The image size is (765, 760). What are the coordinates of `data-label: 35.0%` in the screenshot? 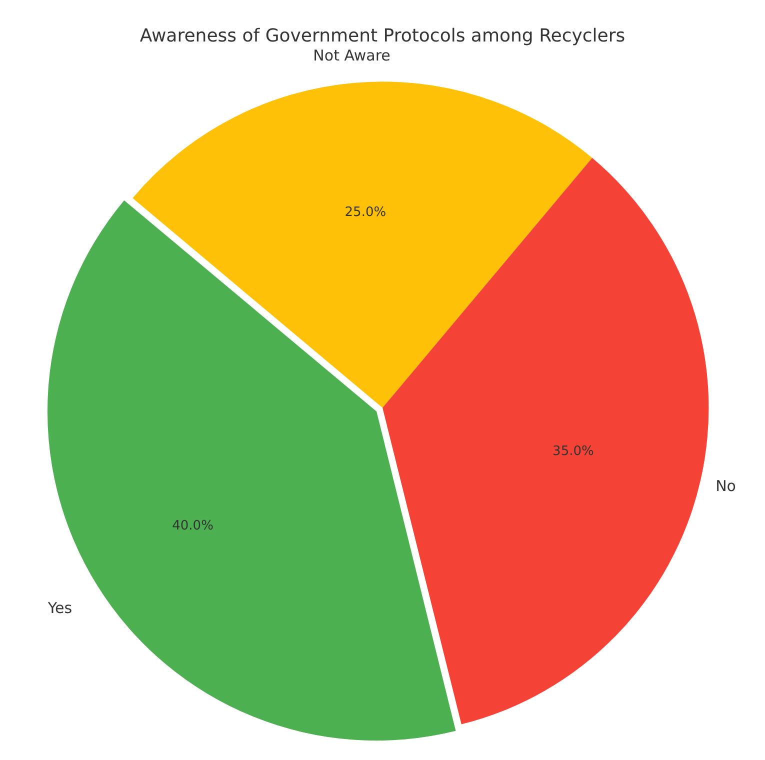 It's located at (573, 452).